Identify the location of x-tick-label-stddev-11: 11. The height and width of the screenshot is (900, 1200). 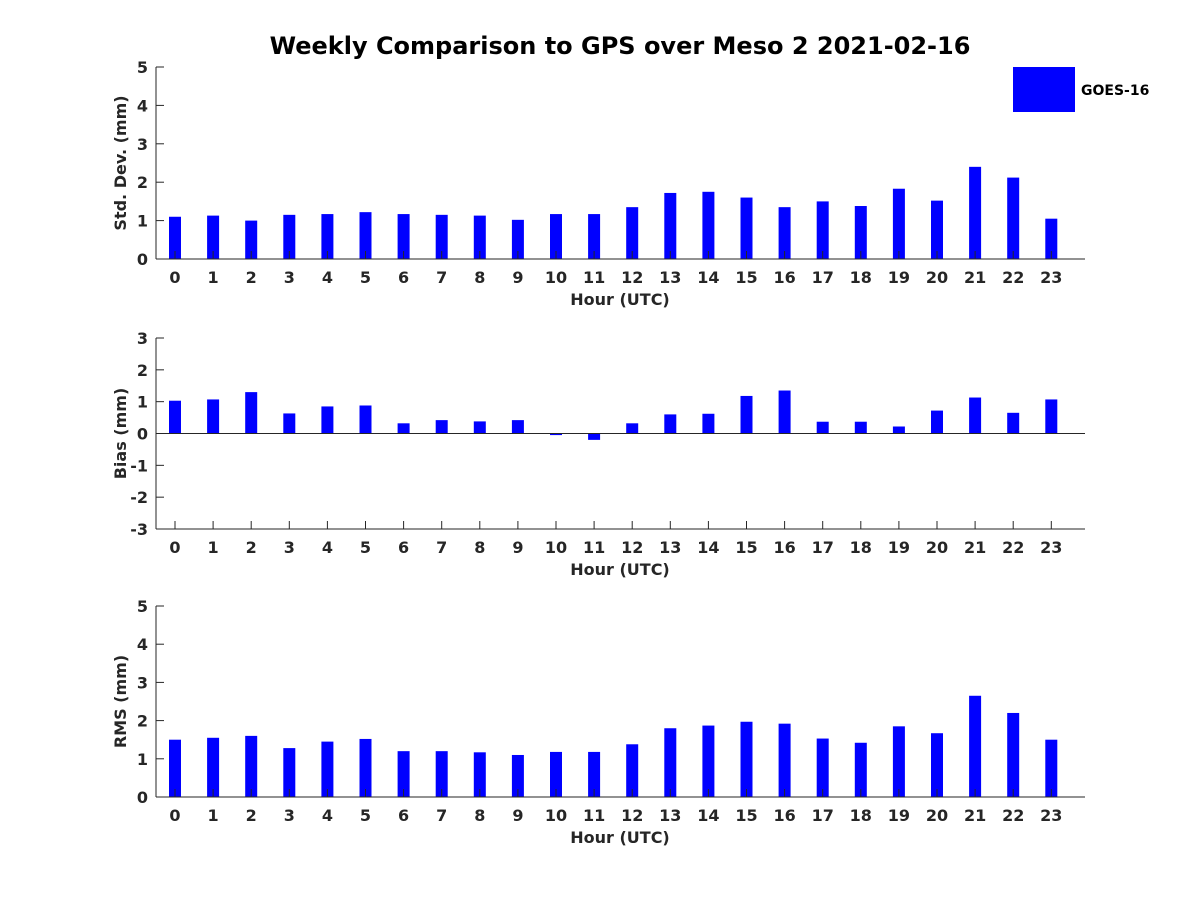
(594, 277).